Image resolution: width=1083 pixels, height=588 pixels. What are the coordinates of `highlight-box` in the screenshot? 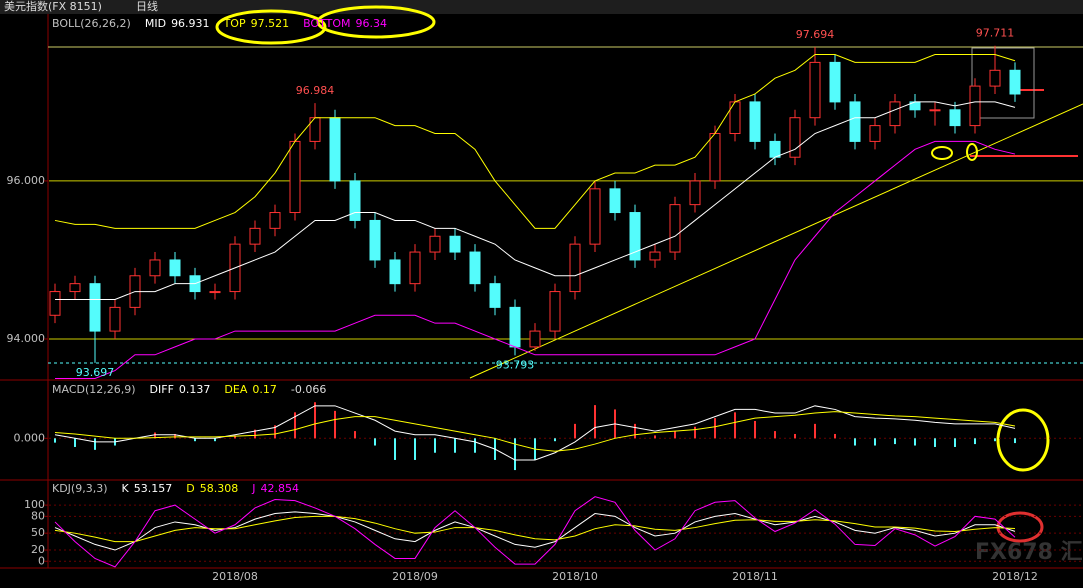 It's located at (1003, 83).